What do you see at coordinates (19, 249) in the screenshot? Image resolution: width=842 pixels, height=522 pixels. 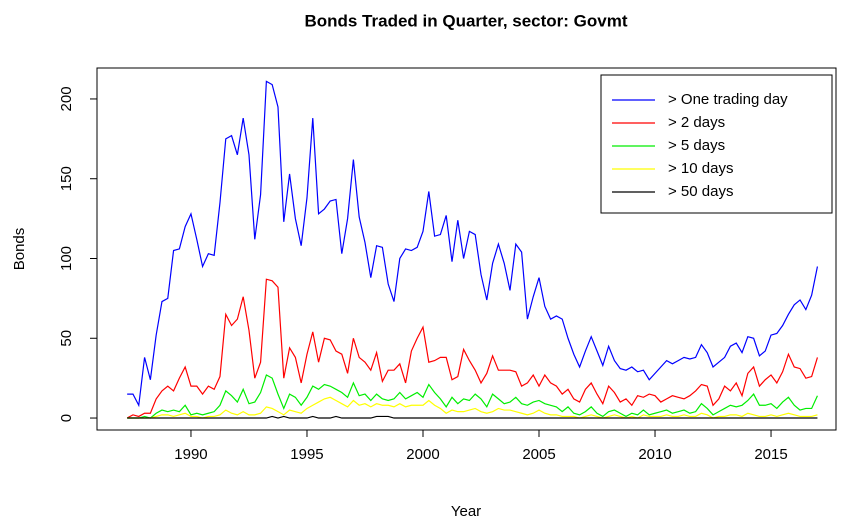 I see `y-axis-label: Bonds` at bounding box center [19, 249].